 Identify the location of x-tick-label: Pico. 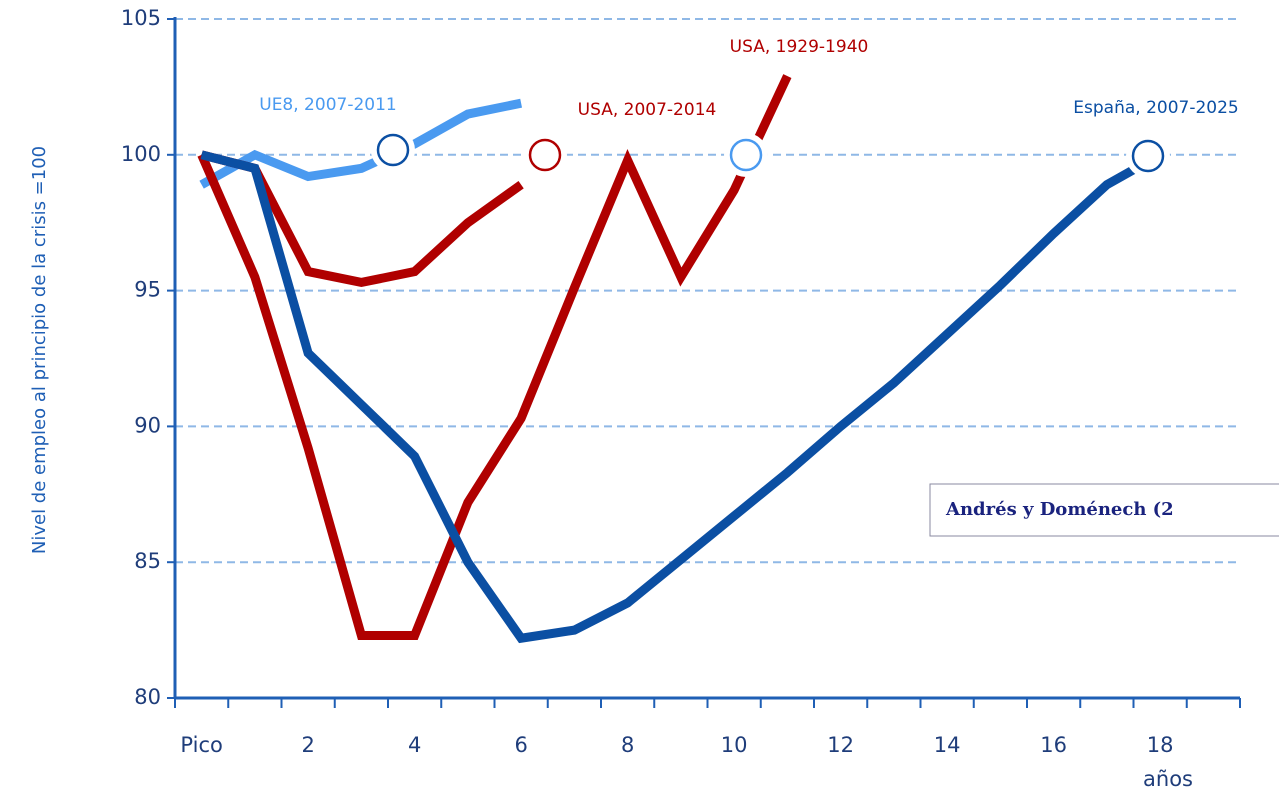
(201, 745).